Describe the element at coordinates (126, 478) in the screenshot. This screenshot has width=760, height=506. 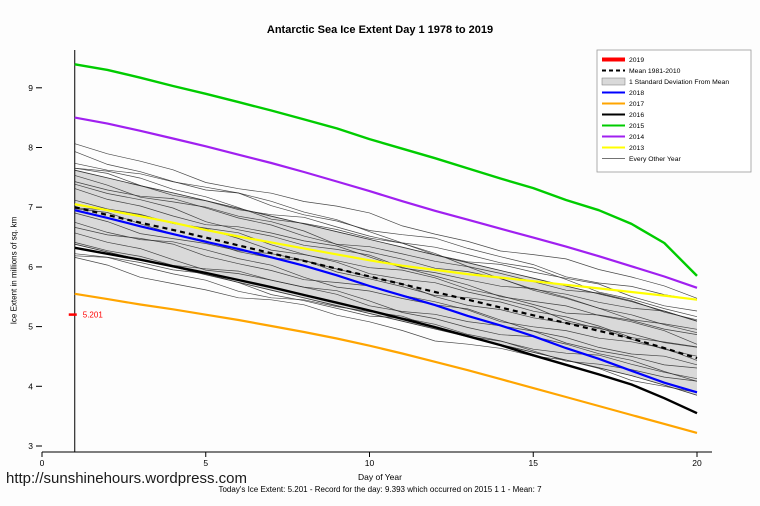
I see `site-url: http://sunshinehours.wordpress.com` at that location.